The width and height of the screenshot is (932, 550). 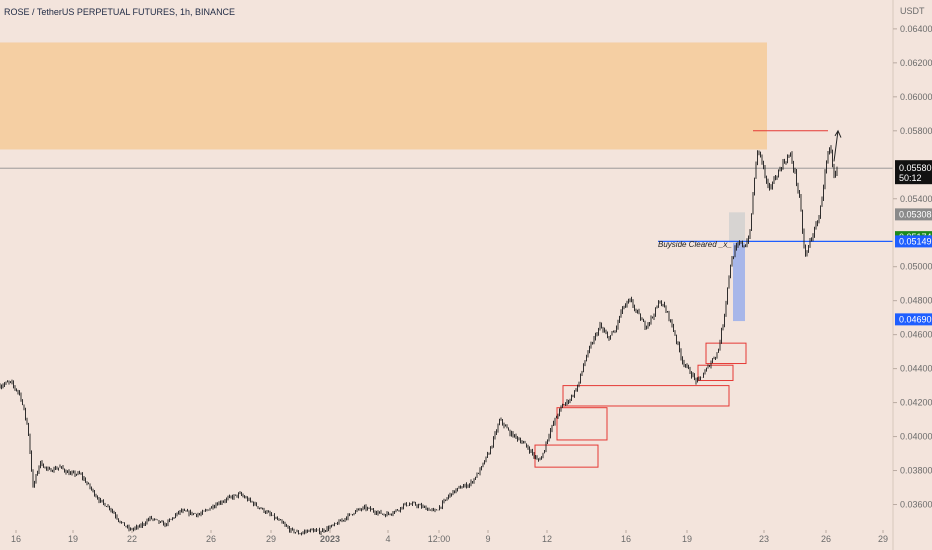 I want to click on x-tick-label: 23, so click(x=764, y=539).